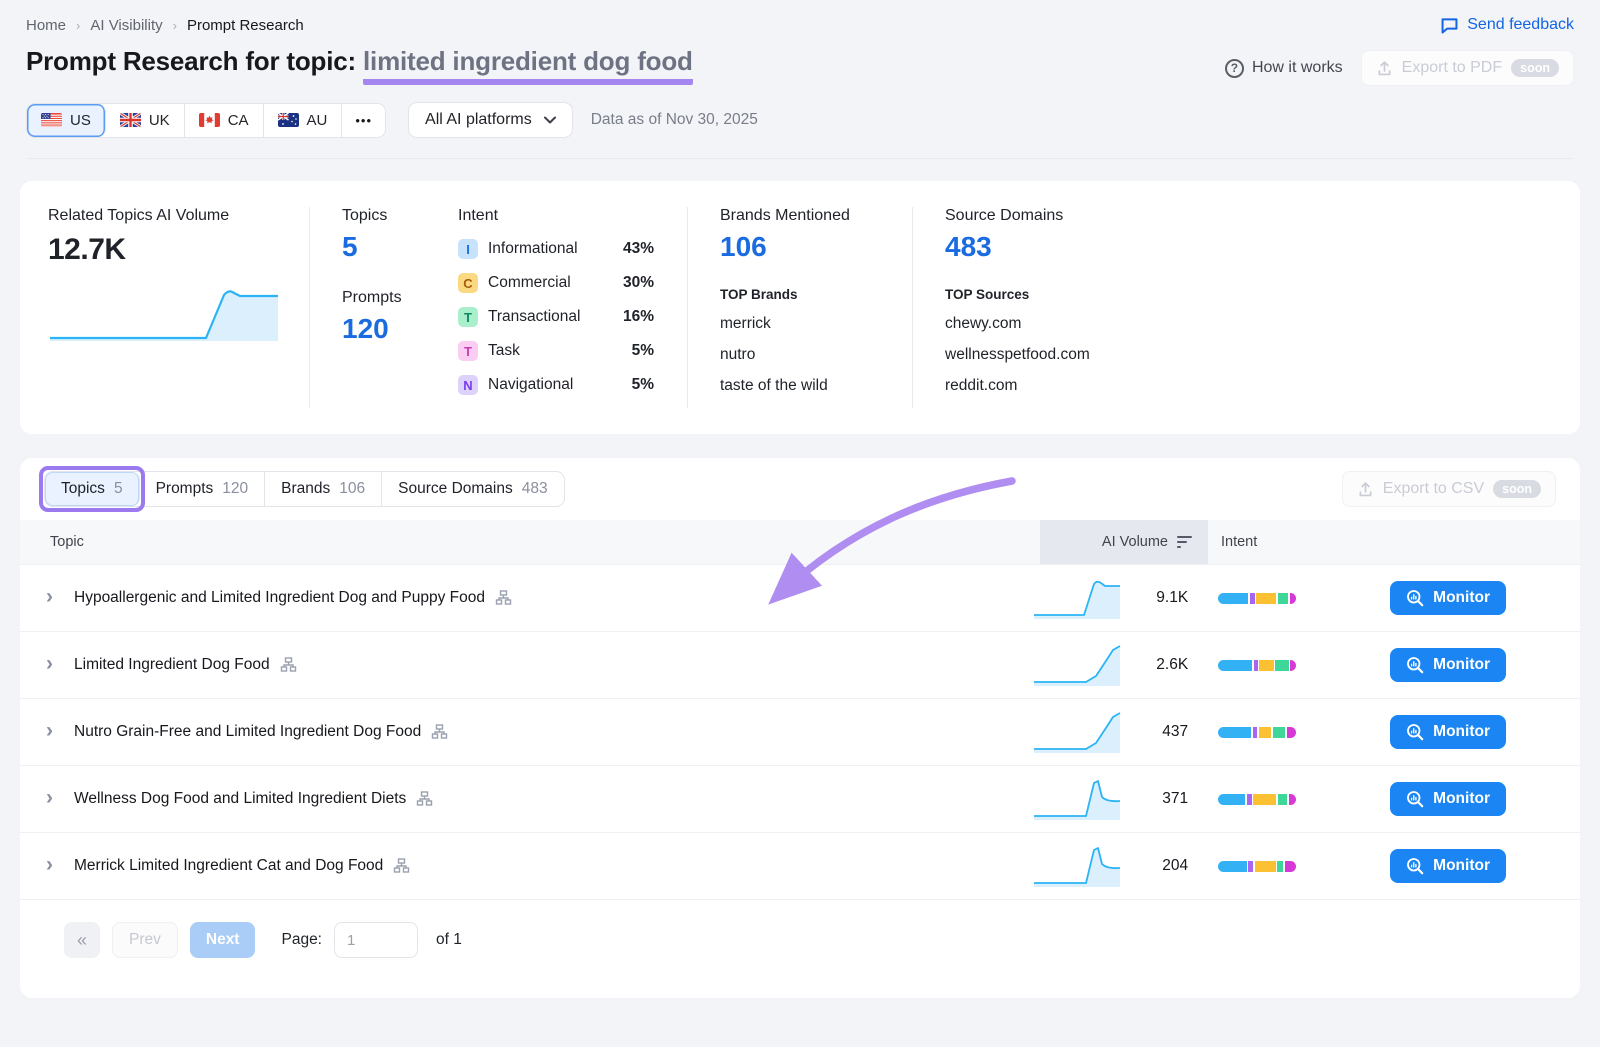 This screenshot has width=1600, height=1047. What do you see at coordinates (1004, 215) in the screenshot?
I see `sources-label: Source Domains` at bounding box center [1004, 215].